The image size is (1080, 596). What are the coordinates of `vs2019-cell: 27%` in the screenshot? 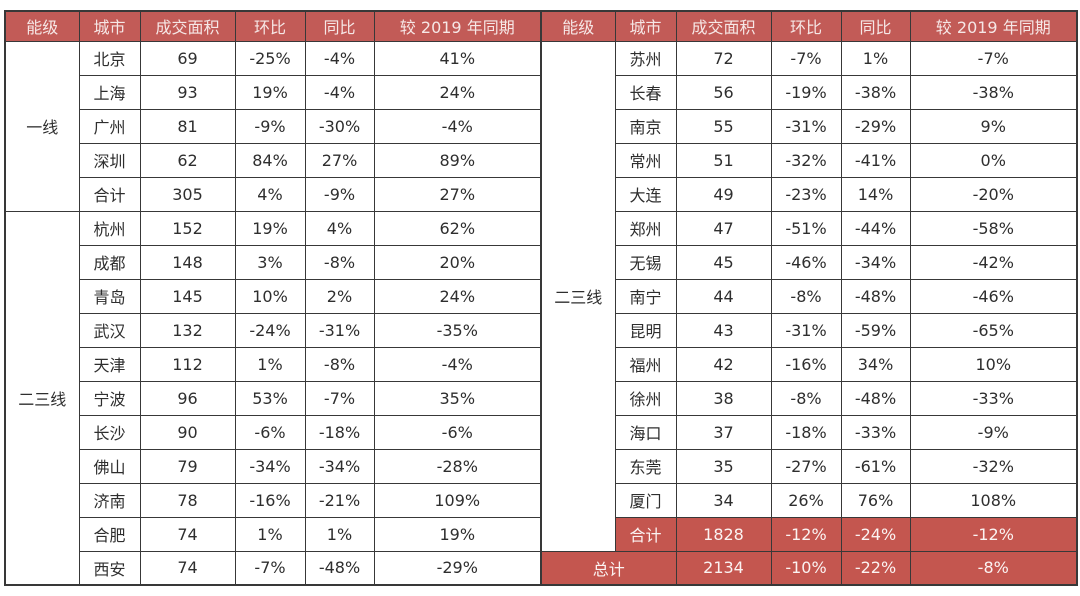 It's located at (457, 194).